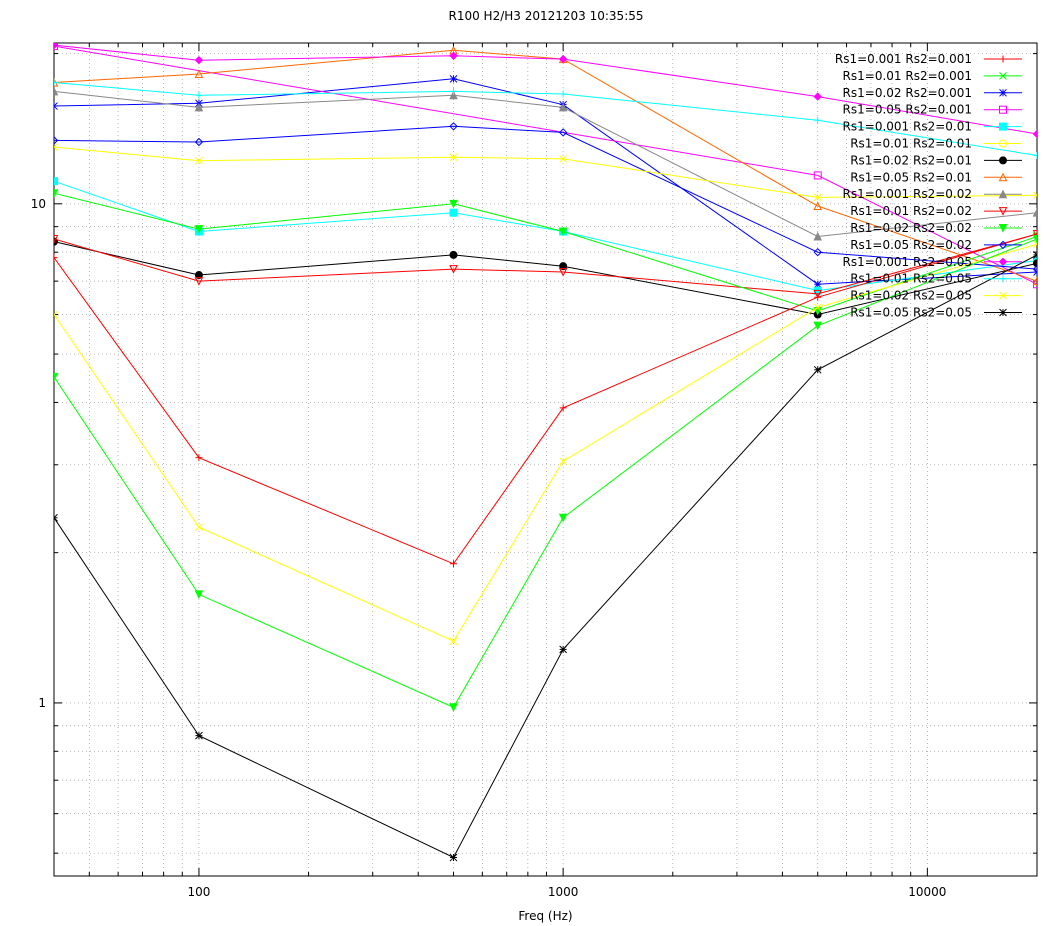  What do you see at coordinates (911, 211) in the screenshot?
I see `legend-label: Rs1=0.01 Rs2=0.02` at bounding box center [911, 211].